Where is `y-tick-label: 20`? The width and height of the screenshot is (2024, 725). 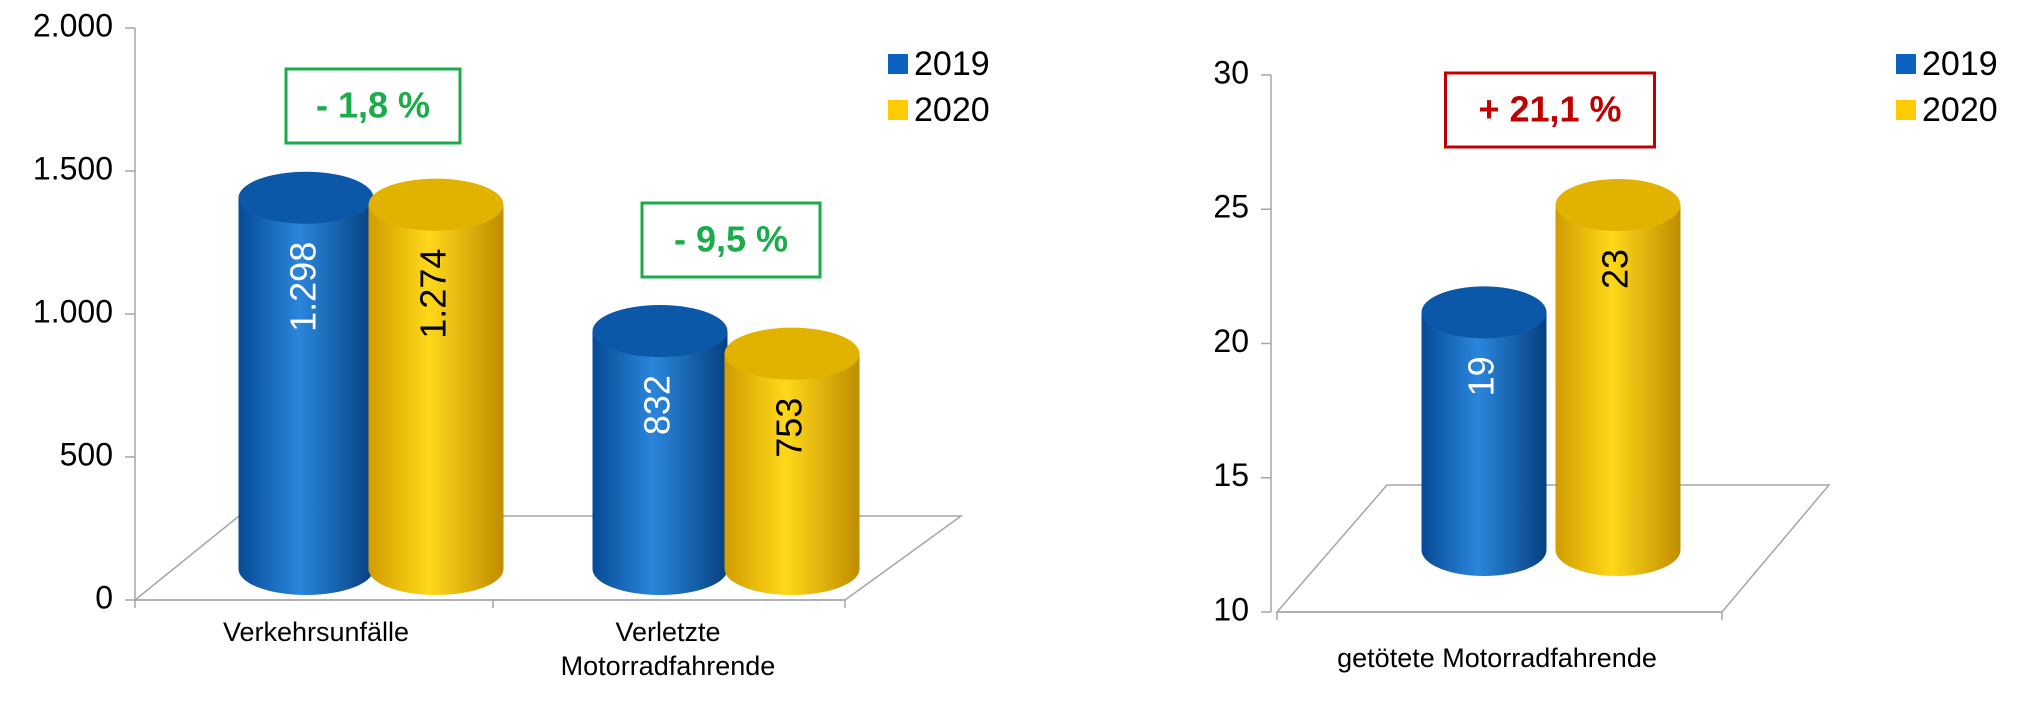
y-tick-label: 20 is located at coordinates (1231, 341).